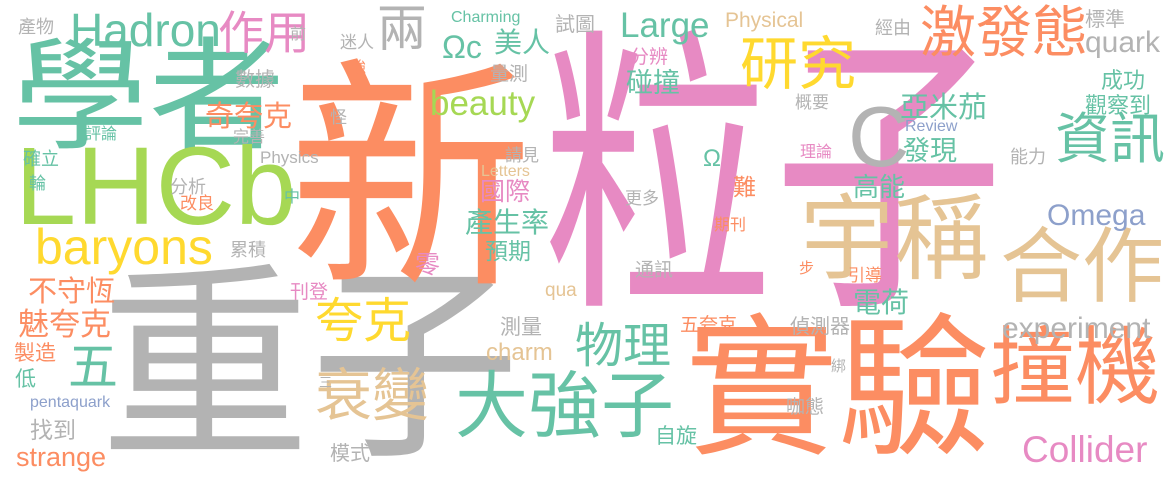 This screenshot has height=482, width=1175. I want to click on cloud-word-92: 自旋, so click(676, 436).